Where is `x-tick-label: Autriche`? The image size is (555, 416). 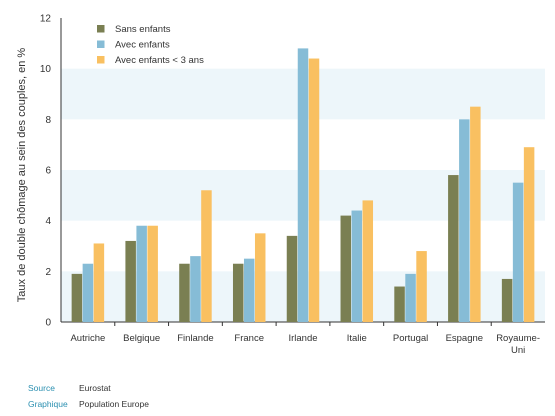 x-tick-label: Autriche is located at coordinates (87, 338).